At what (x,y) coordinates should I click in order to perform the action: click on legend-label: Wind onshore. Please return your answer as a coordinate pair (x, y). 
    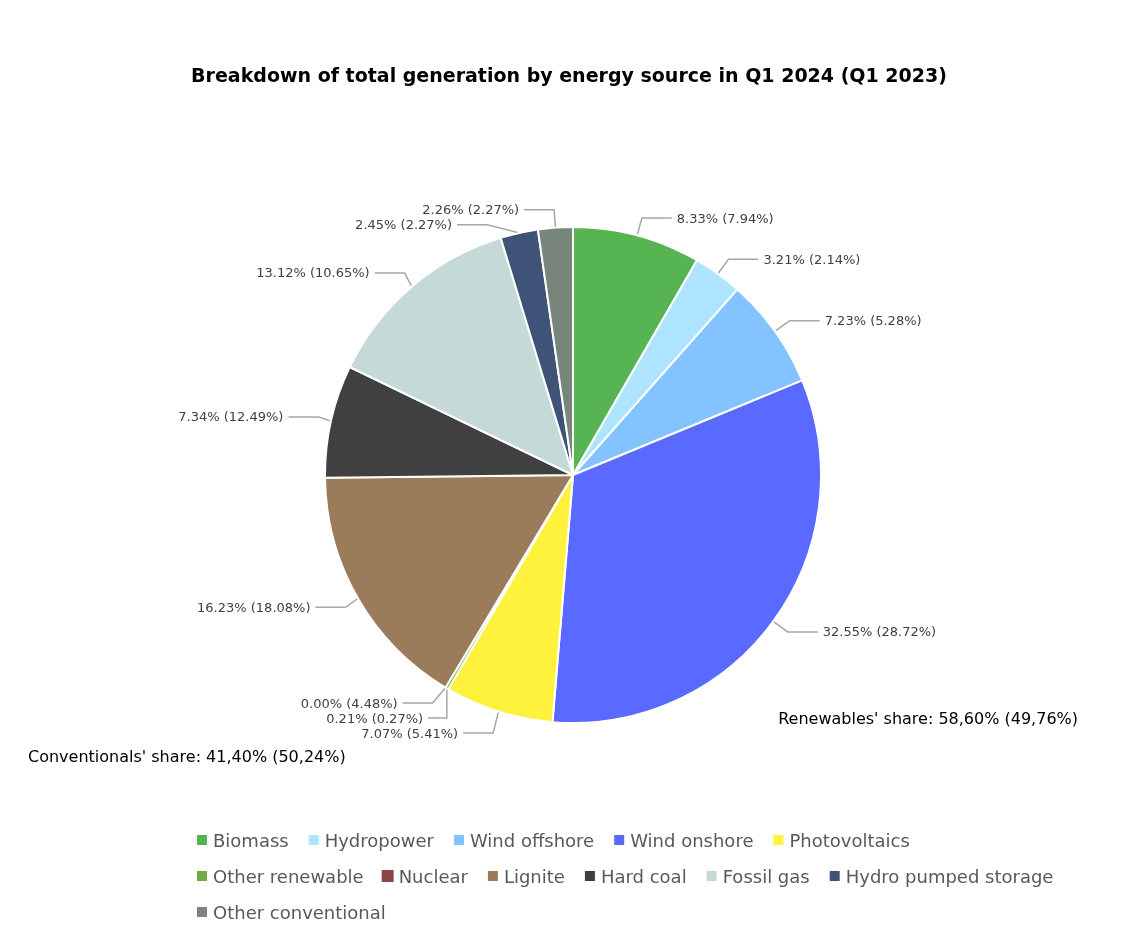
    Looking at the image, I should click on (692, 840).